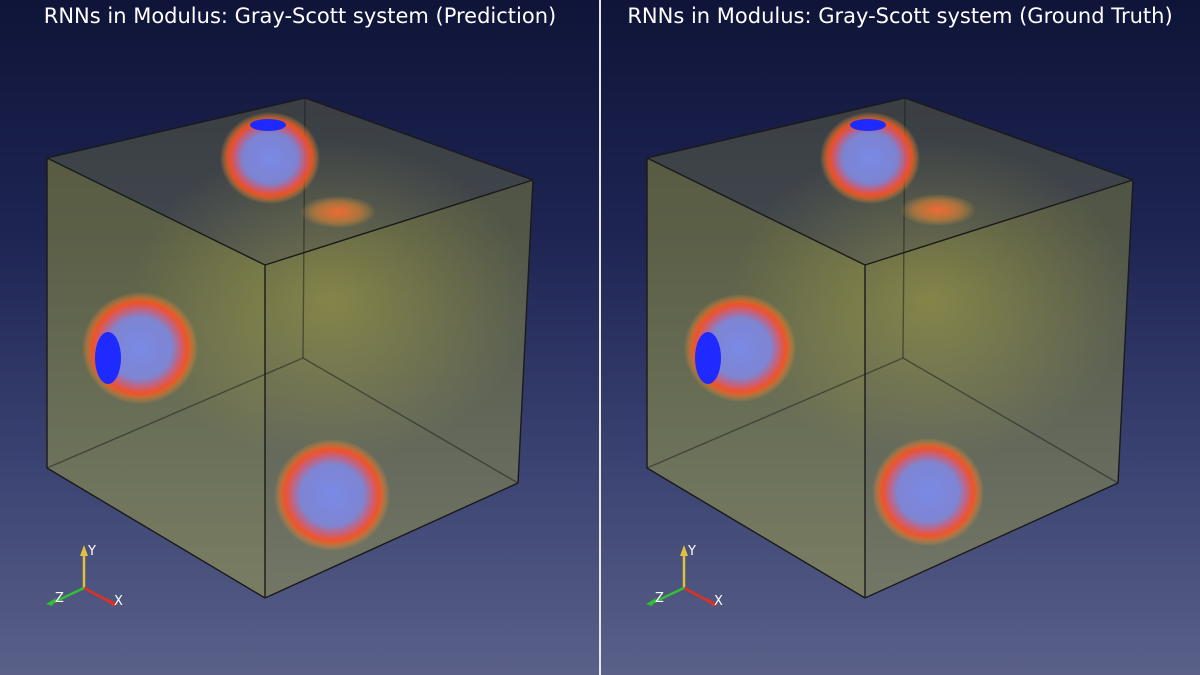 The height and width of the screenshot is (675, 1200). I want to click on panel-divider, so click(600, 337).